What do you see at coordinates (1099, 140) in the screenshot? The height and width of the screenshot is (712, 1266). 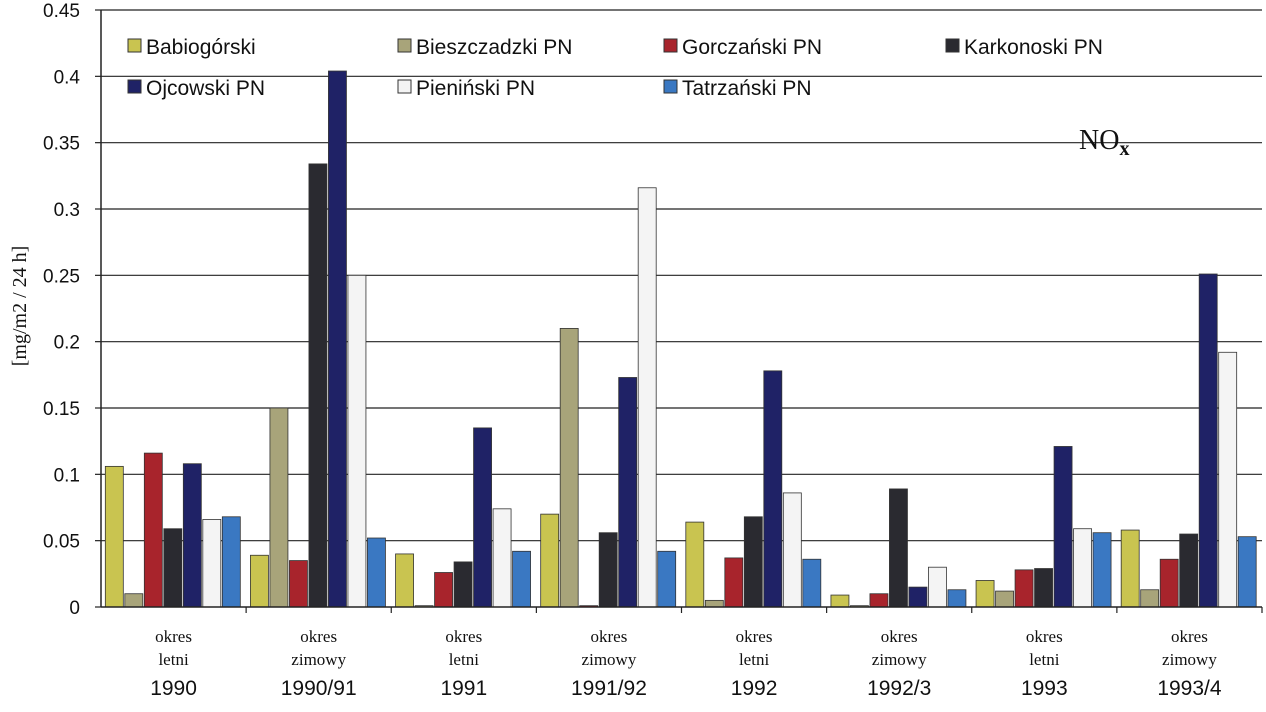 I see `annotation-main: NO` at bounding box center [1099, 140].